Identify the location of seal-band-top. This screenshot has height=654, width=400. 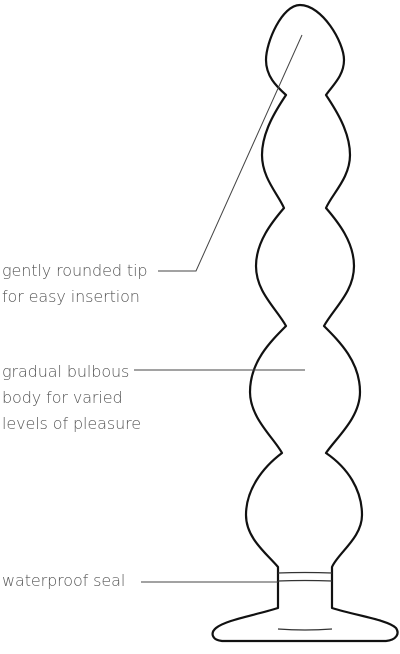
(305, 572).